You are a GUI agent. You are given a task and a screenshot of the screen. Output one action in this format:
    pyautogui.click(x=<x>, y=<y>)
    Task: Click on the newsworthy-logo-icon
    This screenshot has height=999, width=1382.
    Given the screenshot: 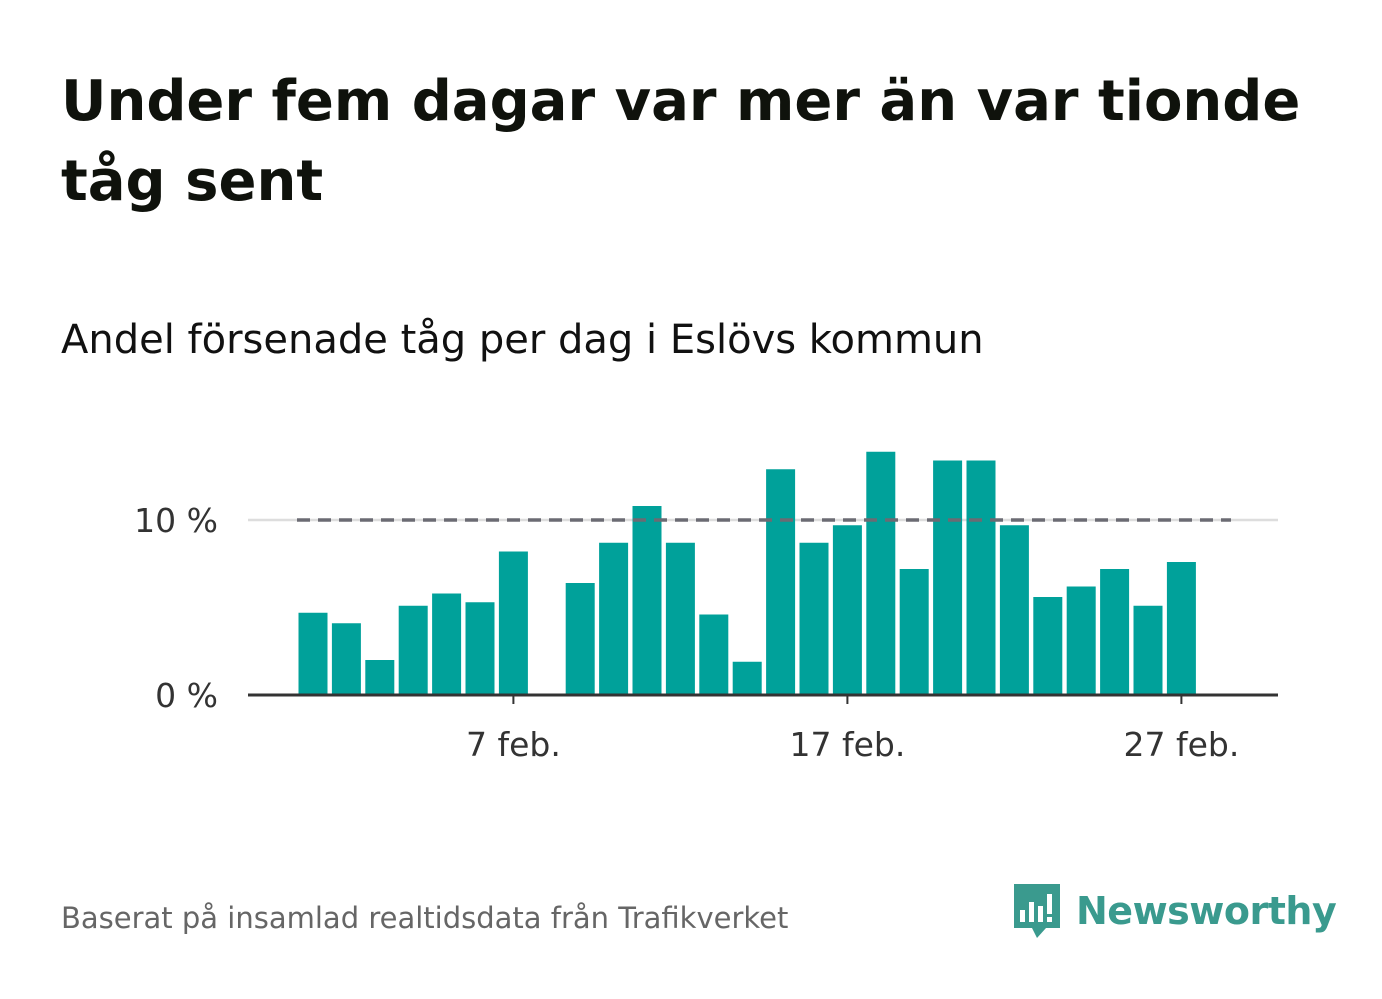 What is the action you would take?
    pyautogui.click(x=1037, y=911)
    